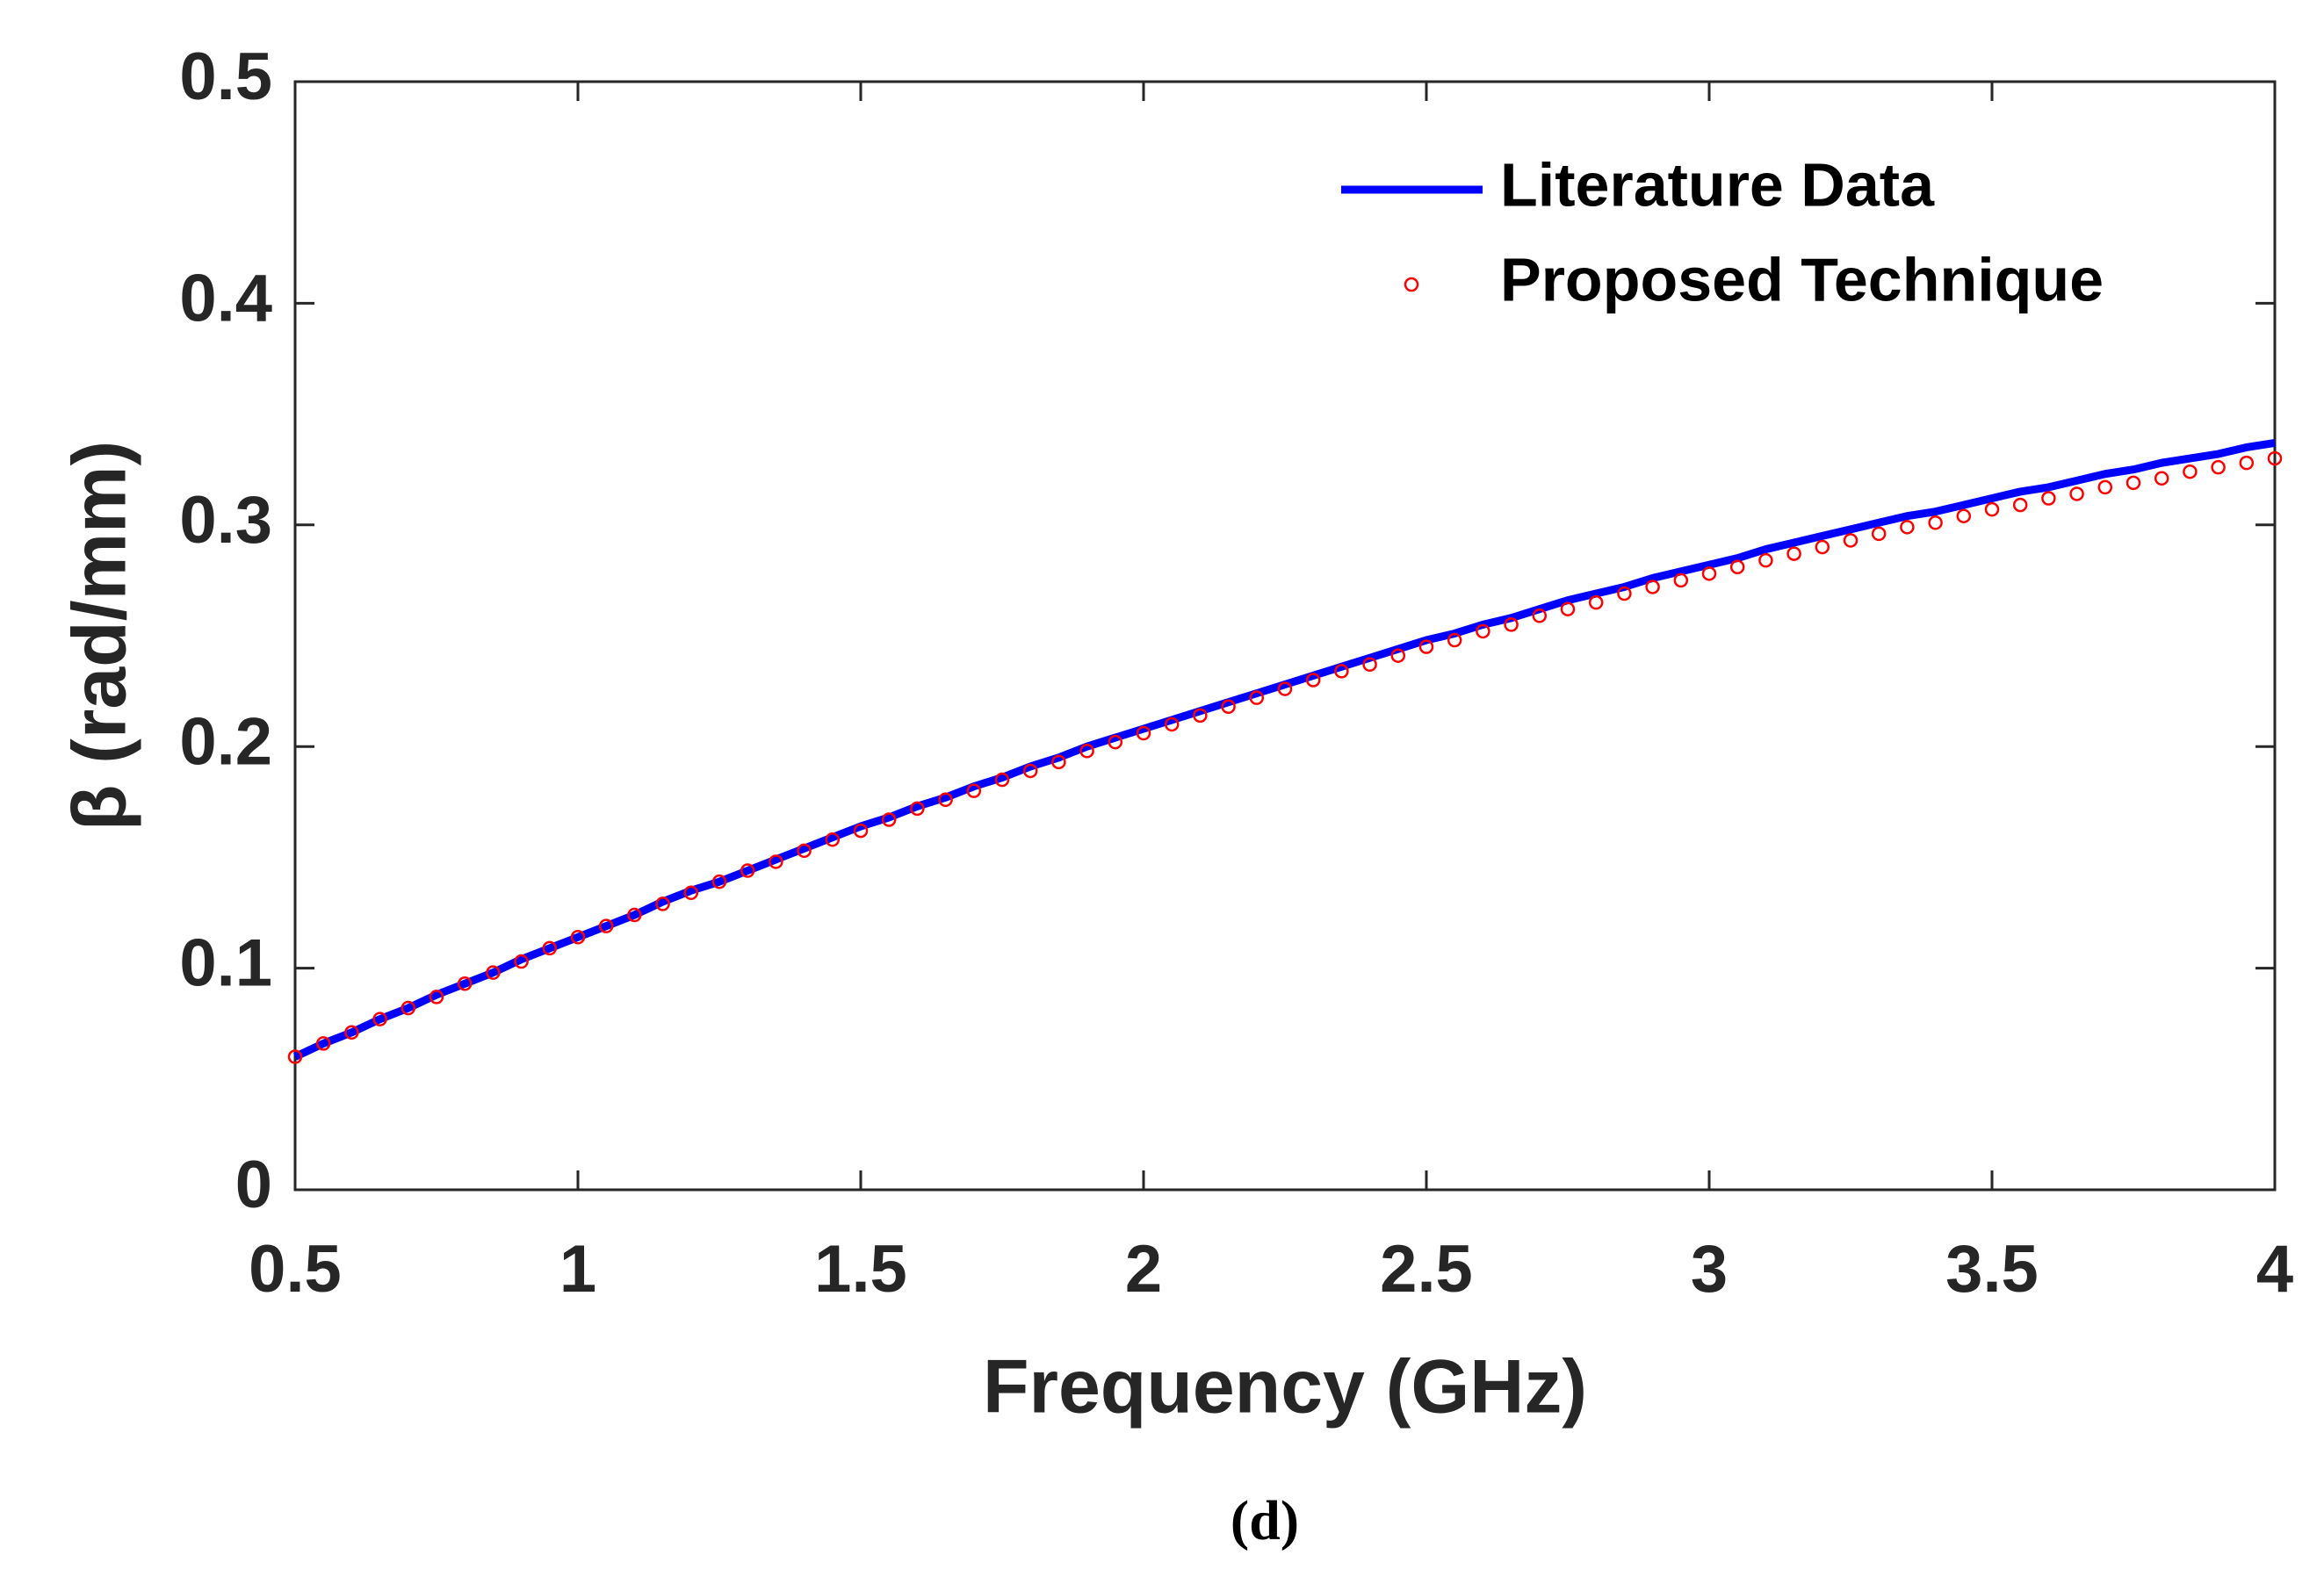  Describe the element at coordinates (225, 741) in the screenshot. I see `y-tick-label: 0.2` at that location.